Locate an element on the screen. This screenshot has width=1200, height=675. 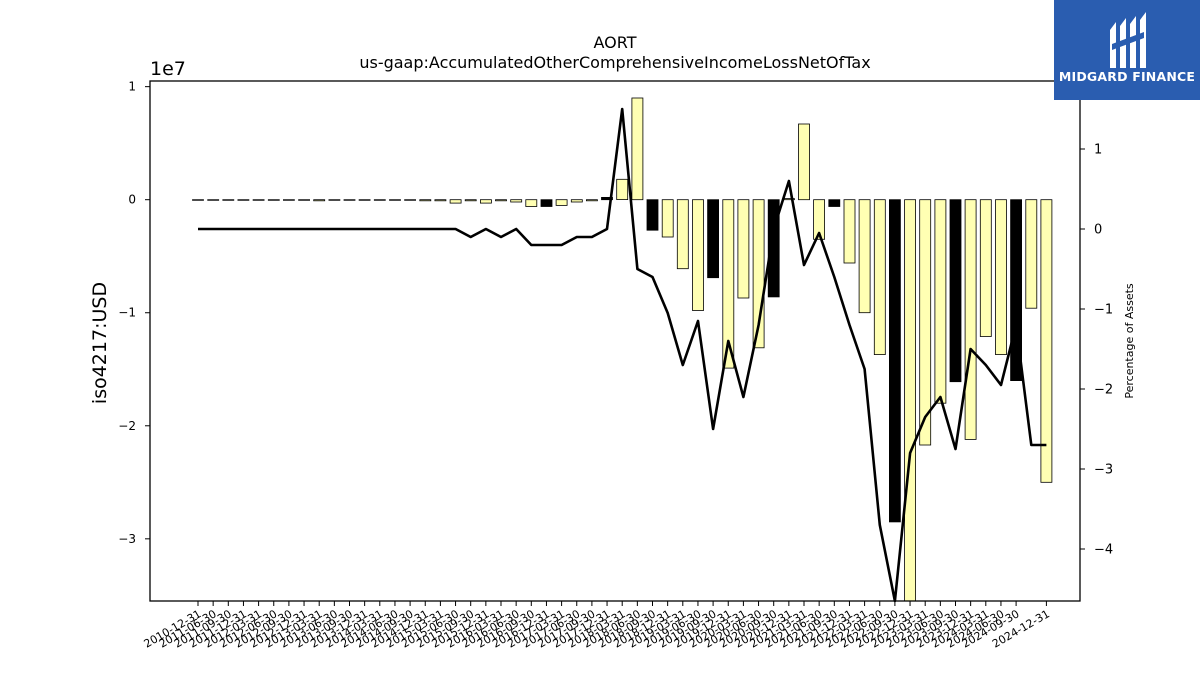
y2-tick-label: −2 is located at coordinates (1103, 390).